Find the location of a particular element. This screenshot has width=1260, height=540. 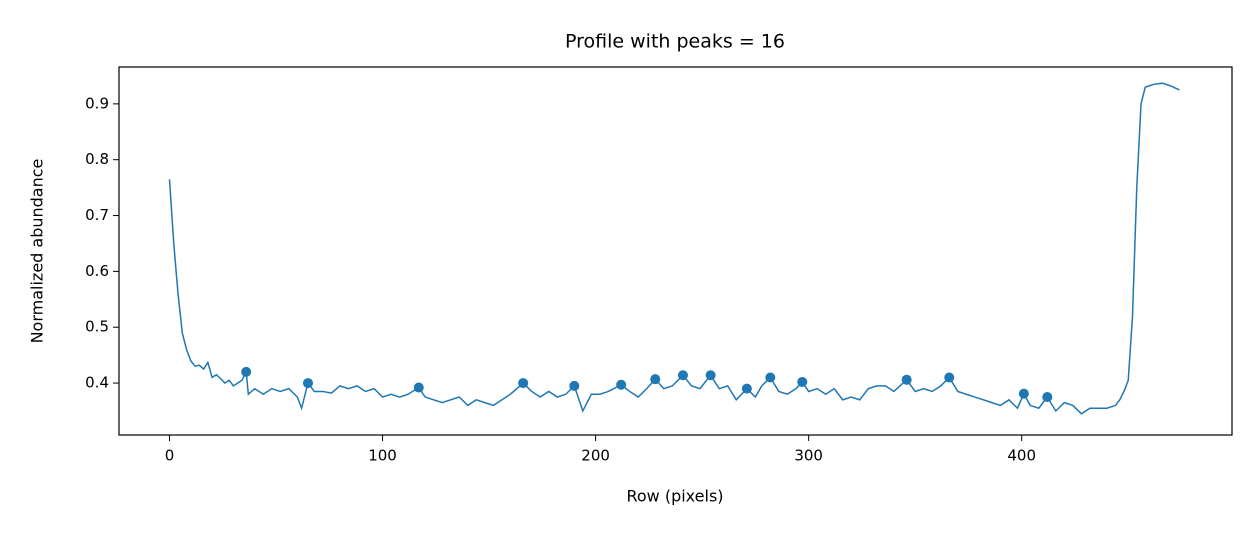

y-tick-label: 0.6 is located at coordinates (97, 271).